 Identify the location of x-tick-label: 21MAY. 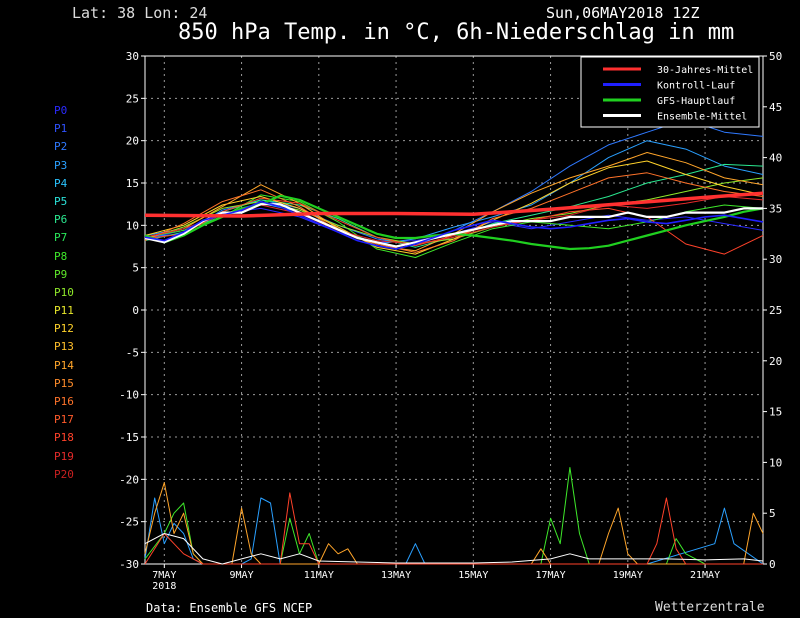
(705, 575).